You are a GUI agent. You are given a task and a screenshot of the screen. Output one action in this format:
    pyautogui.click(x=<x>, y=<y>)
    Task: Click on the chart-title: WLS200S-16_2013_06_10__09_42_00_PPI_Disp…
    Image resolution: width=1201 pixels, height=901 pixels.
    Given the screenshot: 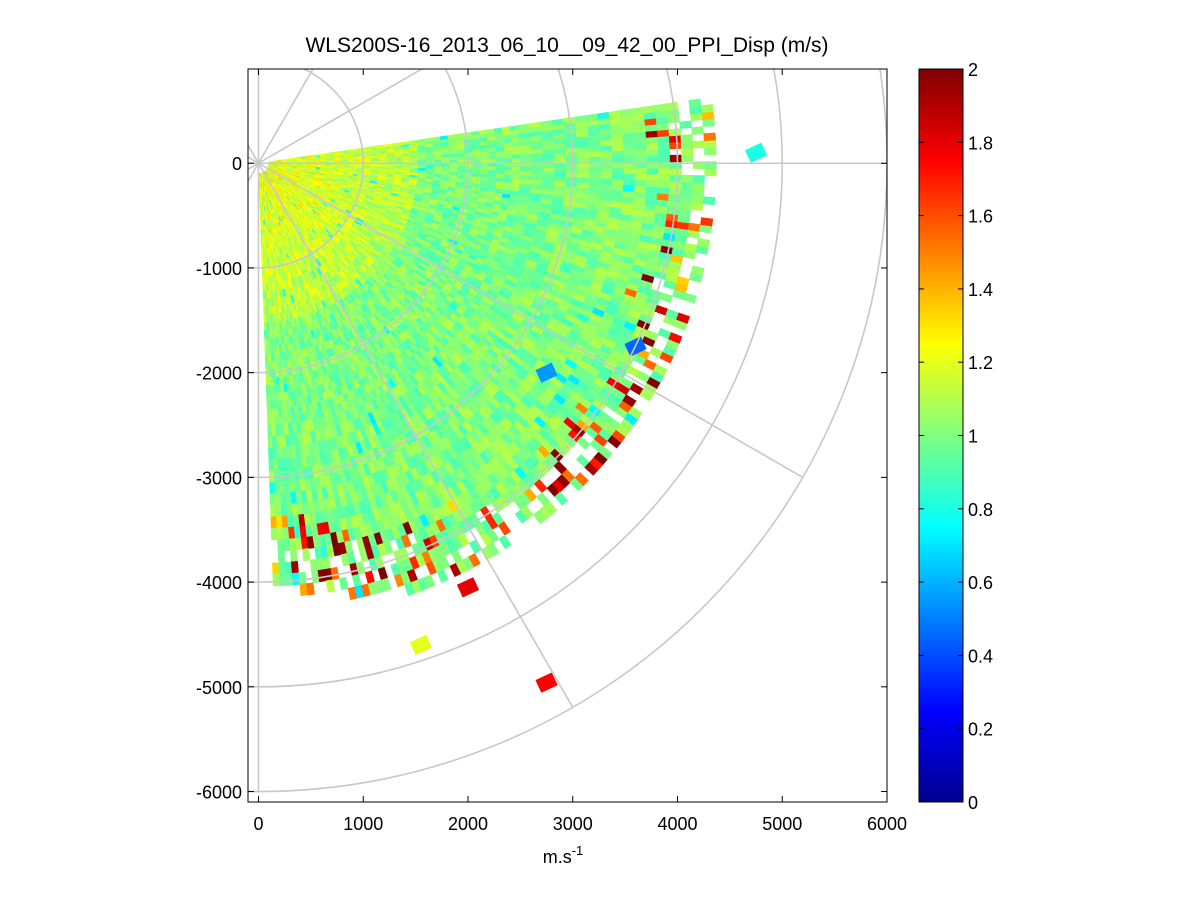 What is the action you would take?
    pyautogui.click(x=566, y=45)
    